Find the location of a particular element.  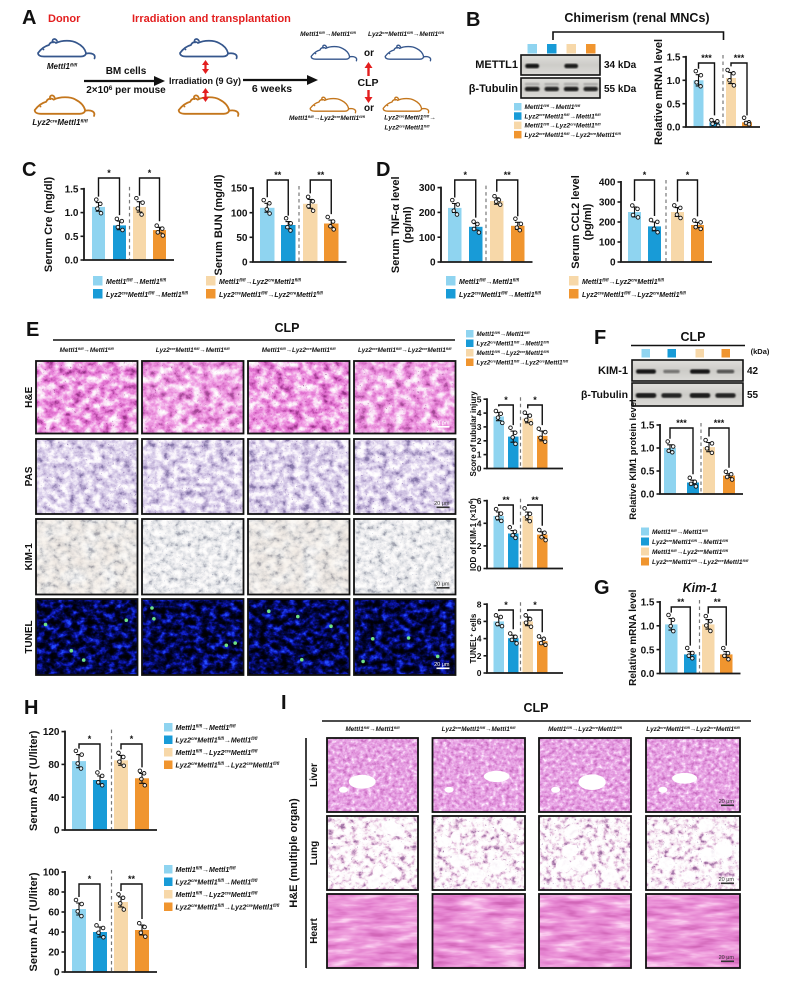

svg-text: Serum Cre (mg/dl) is located at coordinates (49, 224).